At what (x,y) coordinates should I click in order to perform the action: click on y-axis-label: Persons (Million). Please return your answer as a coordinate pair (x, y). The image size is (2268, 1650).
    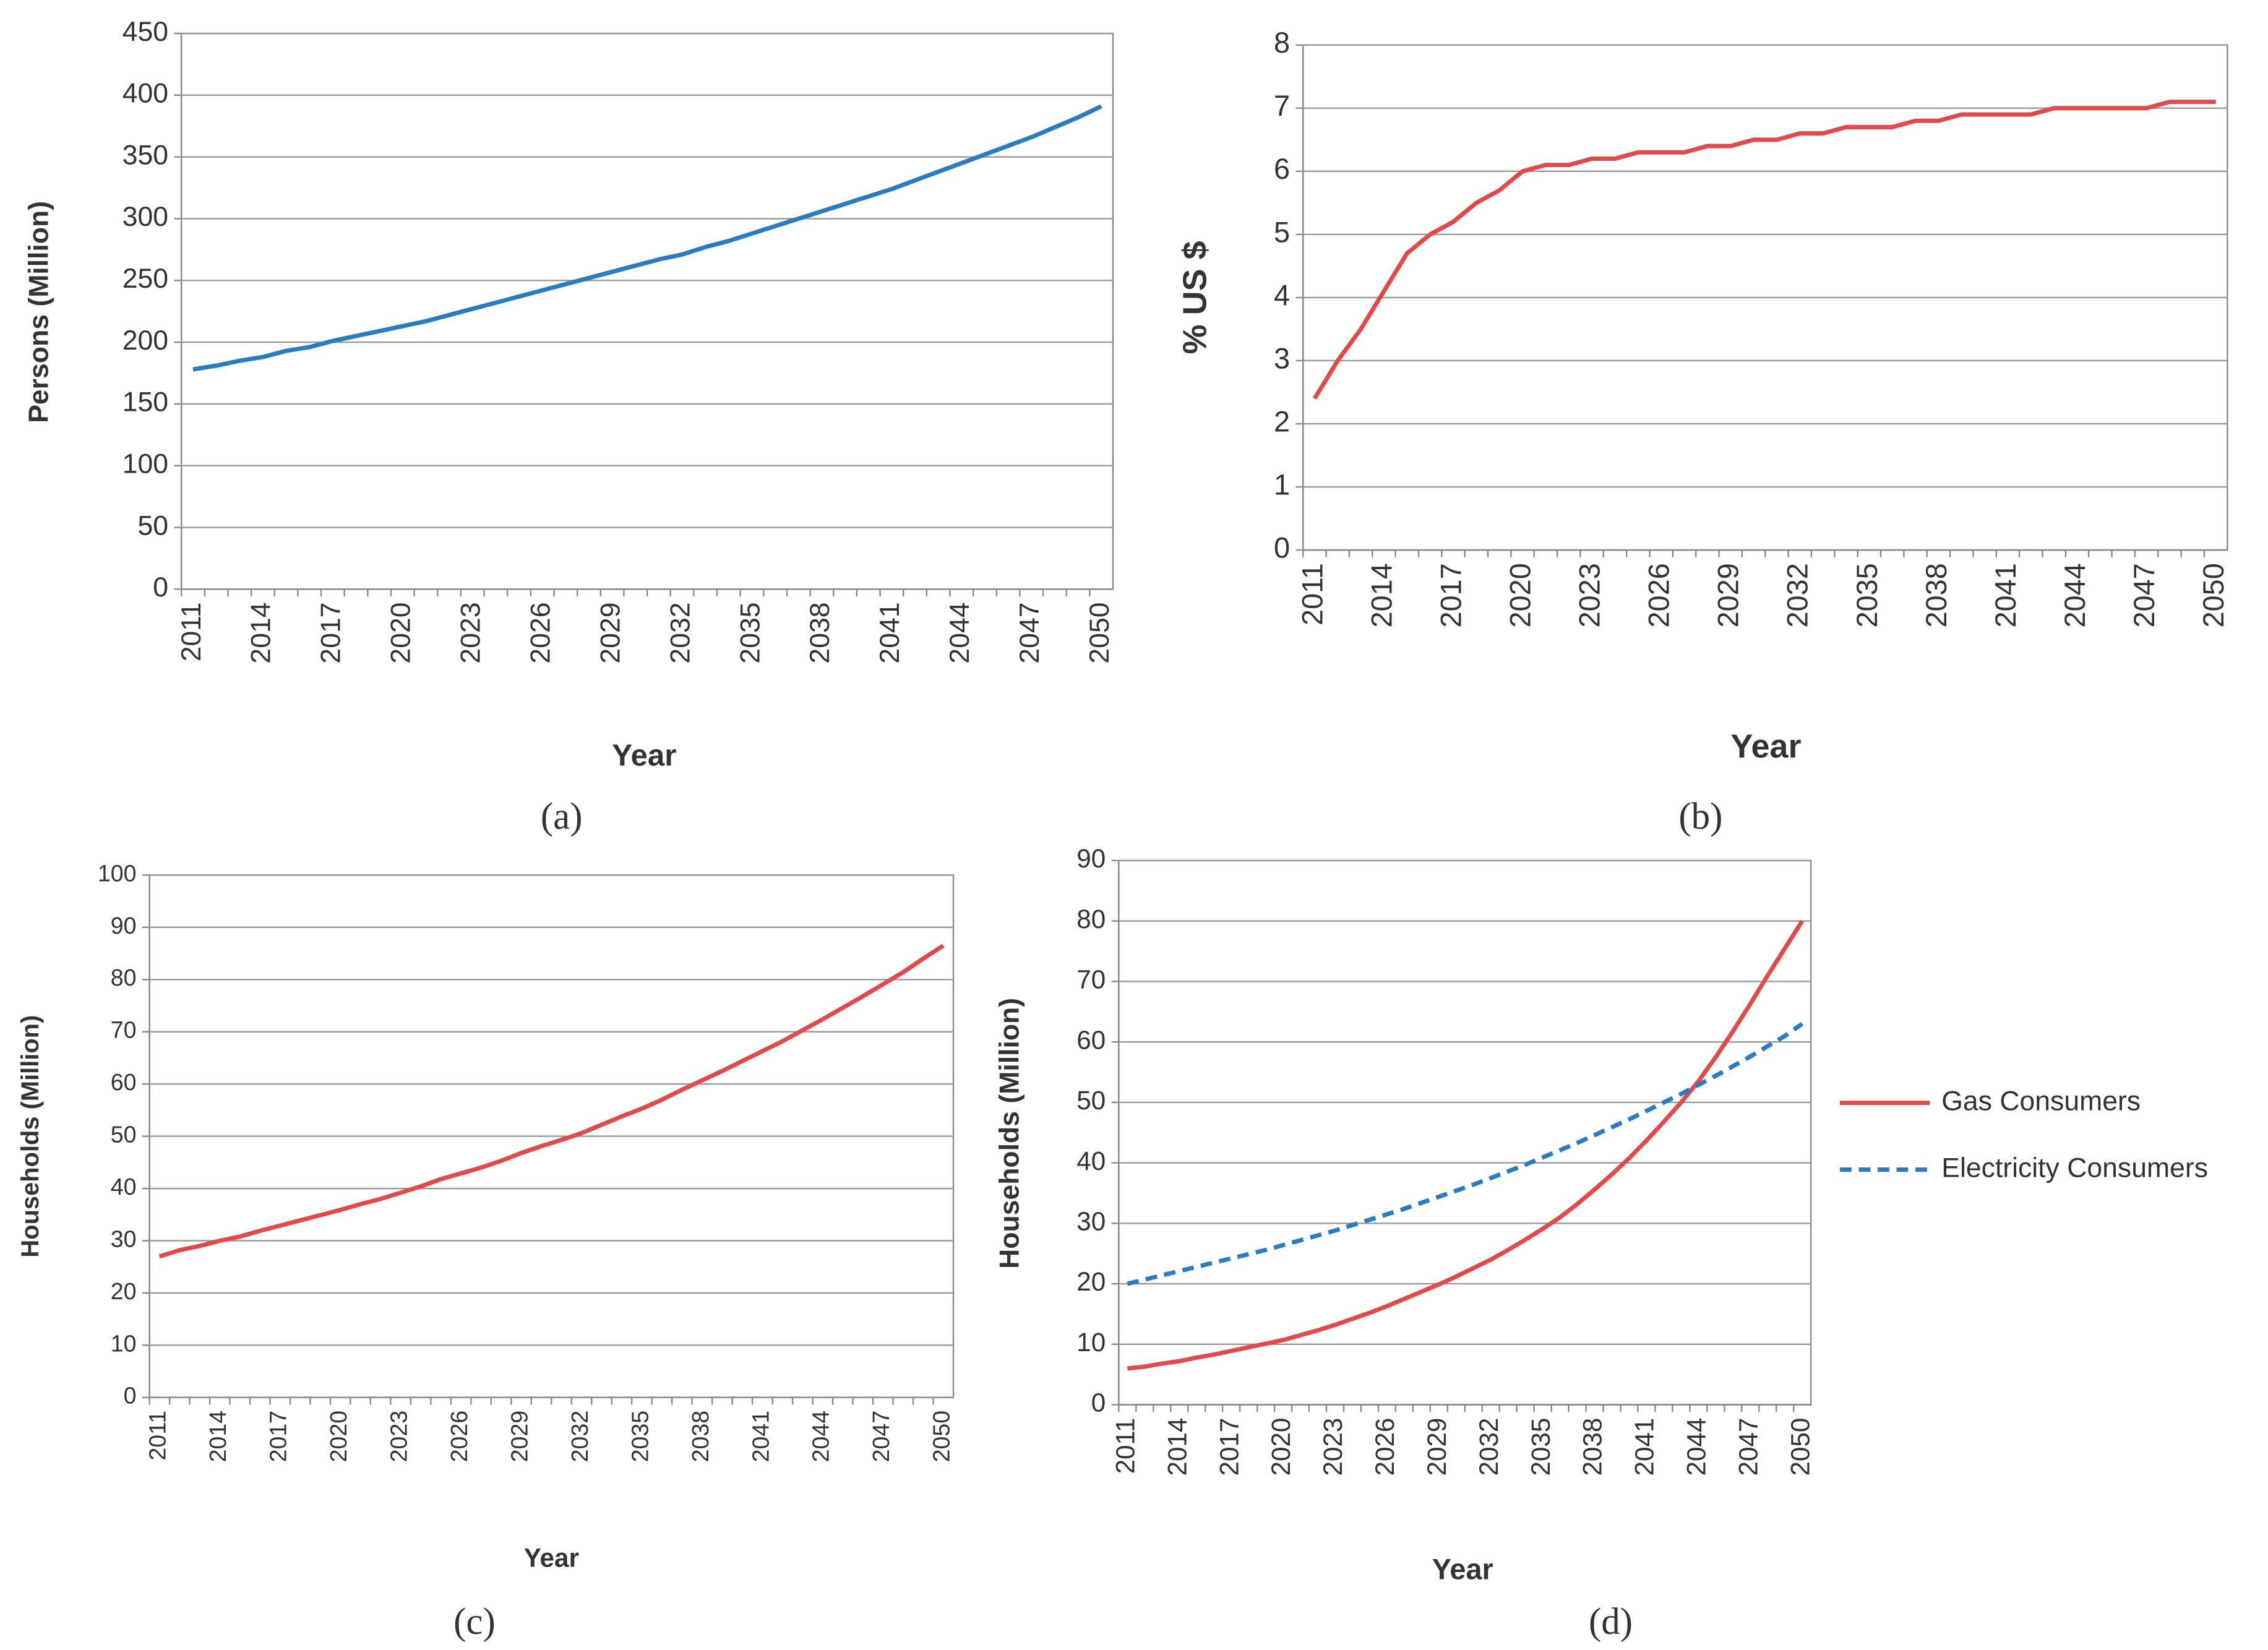
    Looking at the image, I should click on (39, 312).